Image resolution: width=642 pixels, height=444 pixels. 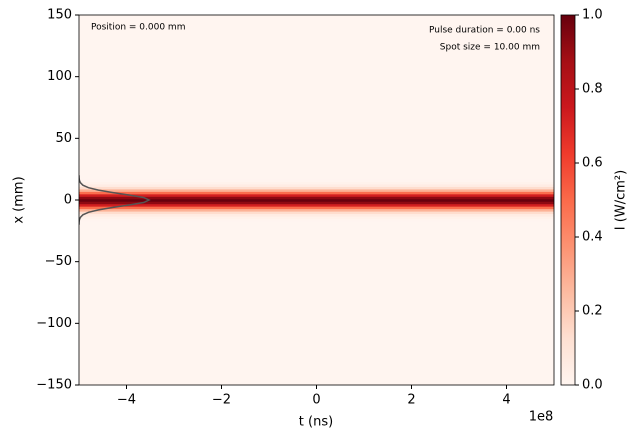 I want to click on x-offset-label: 1e8, so click(x=541, y=417).